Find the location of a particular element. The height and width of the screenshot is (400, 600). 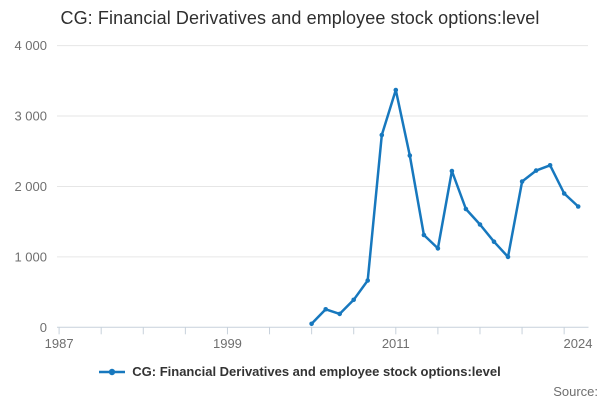

y-axis-tick-label: 1 000 is located at coordinates (30, 256).